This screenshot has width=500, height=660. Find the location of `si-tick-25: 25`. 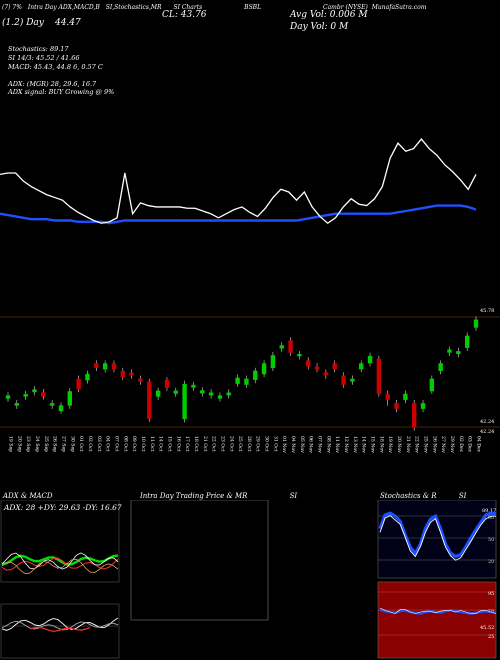

si-tick-25: 25 is located at coordinates (491, 637).